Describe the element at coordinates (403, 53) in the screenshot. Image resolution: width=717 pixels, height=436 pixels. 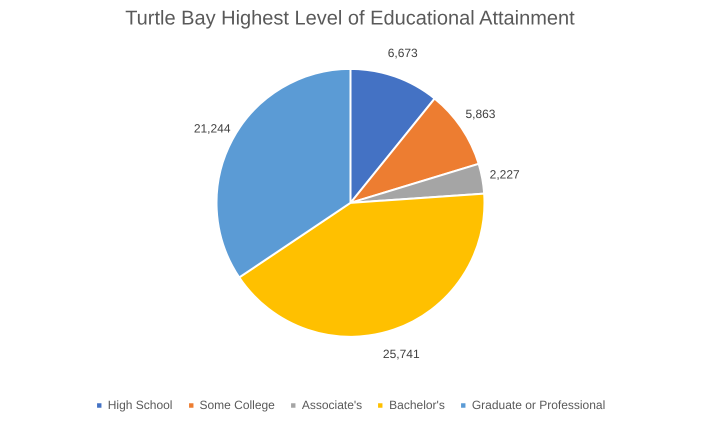
I see `data-label: 6,673` at that location.